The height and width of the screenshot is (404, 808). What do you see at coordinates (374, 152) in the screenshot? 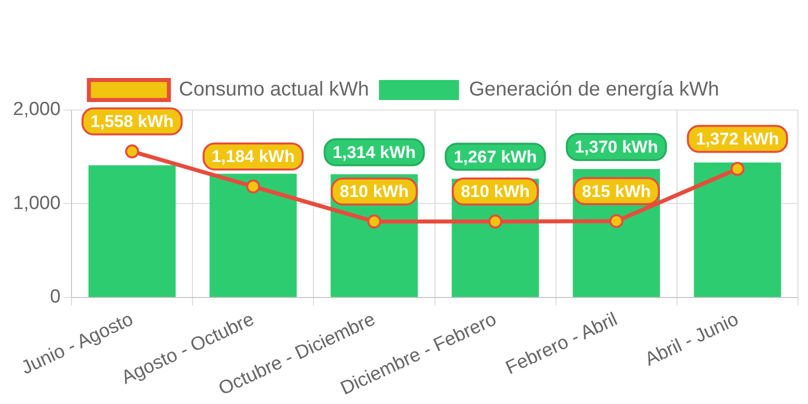
I see `data-label: 1,314 kWh` at bounding box center [374, 152].